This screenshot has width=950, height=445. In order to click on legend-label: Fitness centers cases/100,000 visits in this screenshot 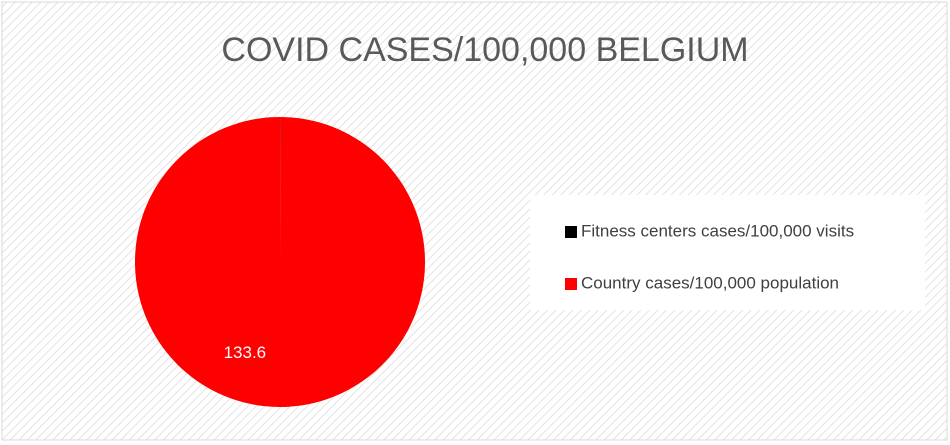, I will do `click(717, 230)`.